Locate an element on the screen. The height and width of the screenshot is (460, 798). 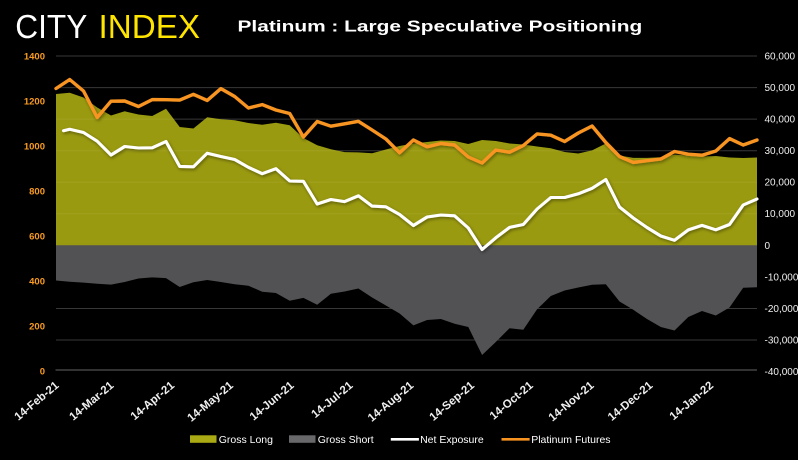
svg-text: 600 is located at coordinates (37, 236).